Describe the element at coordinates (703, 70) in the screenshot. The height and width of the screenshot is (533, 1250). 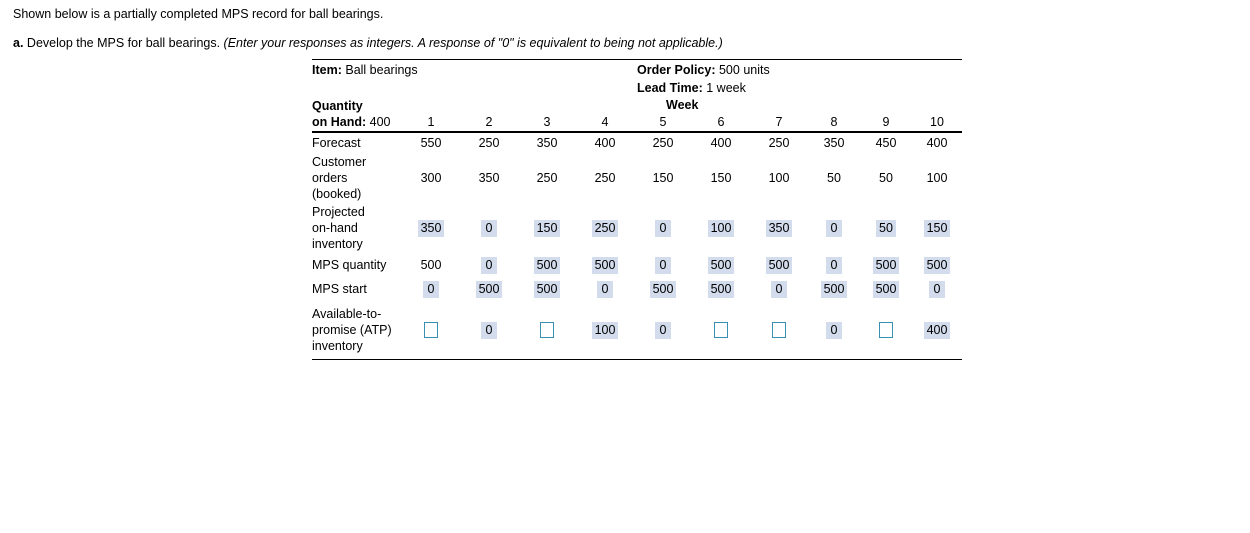
I see `order-policy: Order Policy: 500 units` at that location.